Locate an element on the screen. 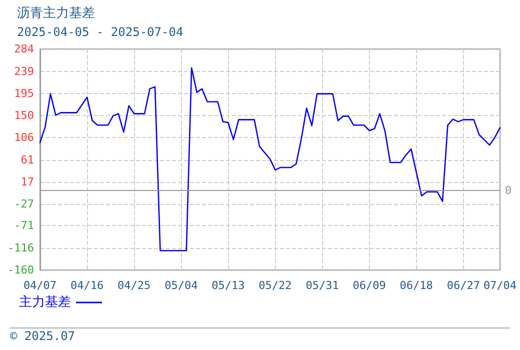 The image size is (520, 350). y-tick-label: -160 is located at coordinates (21, 270).